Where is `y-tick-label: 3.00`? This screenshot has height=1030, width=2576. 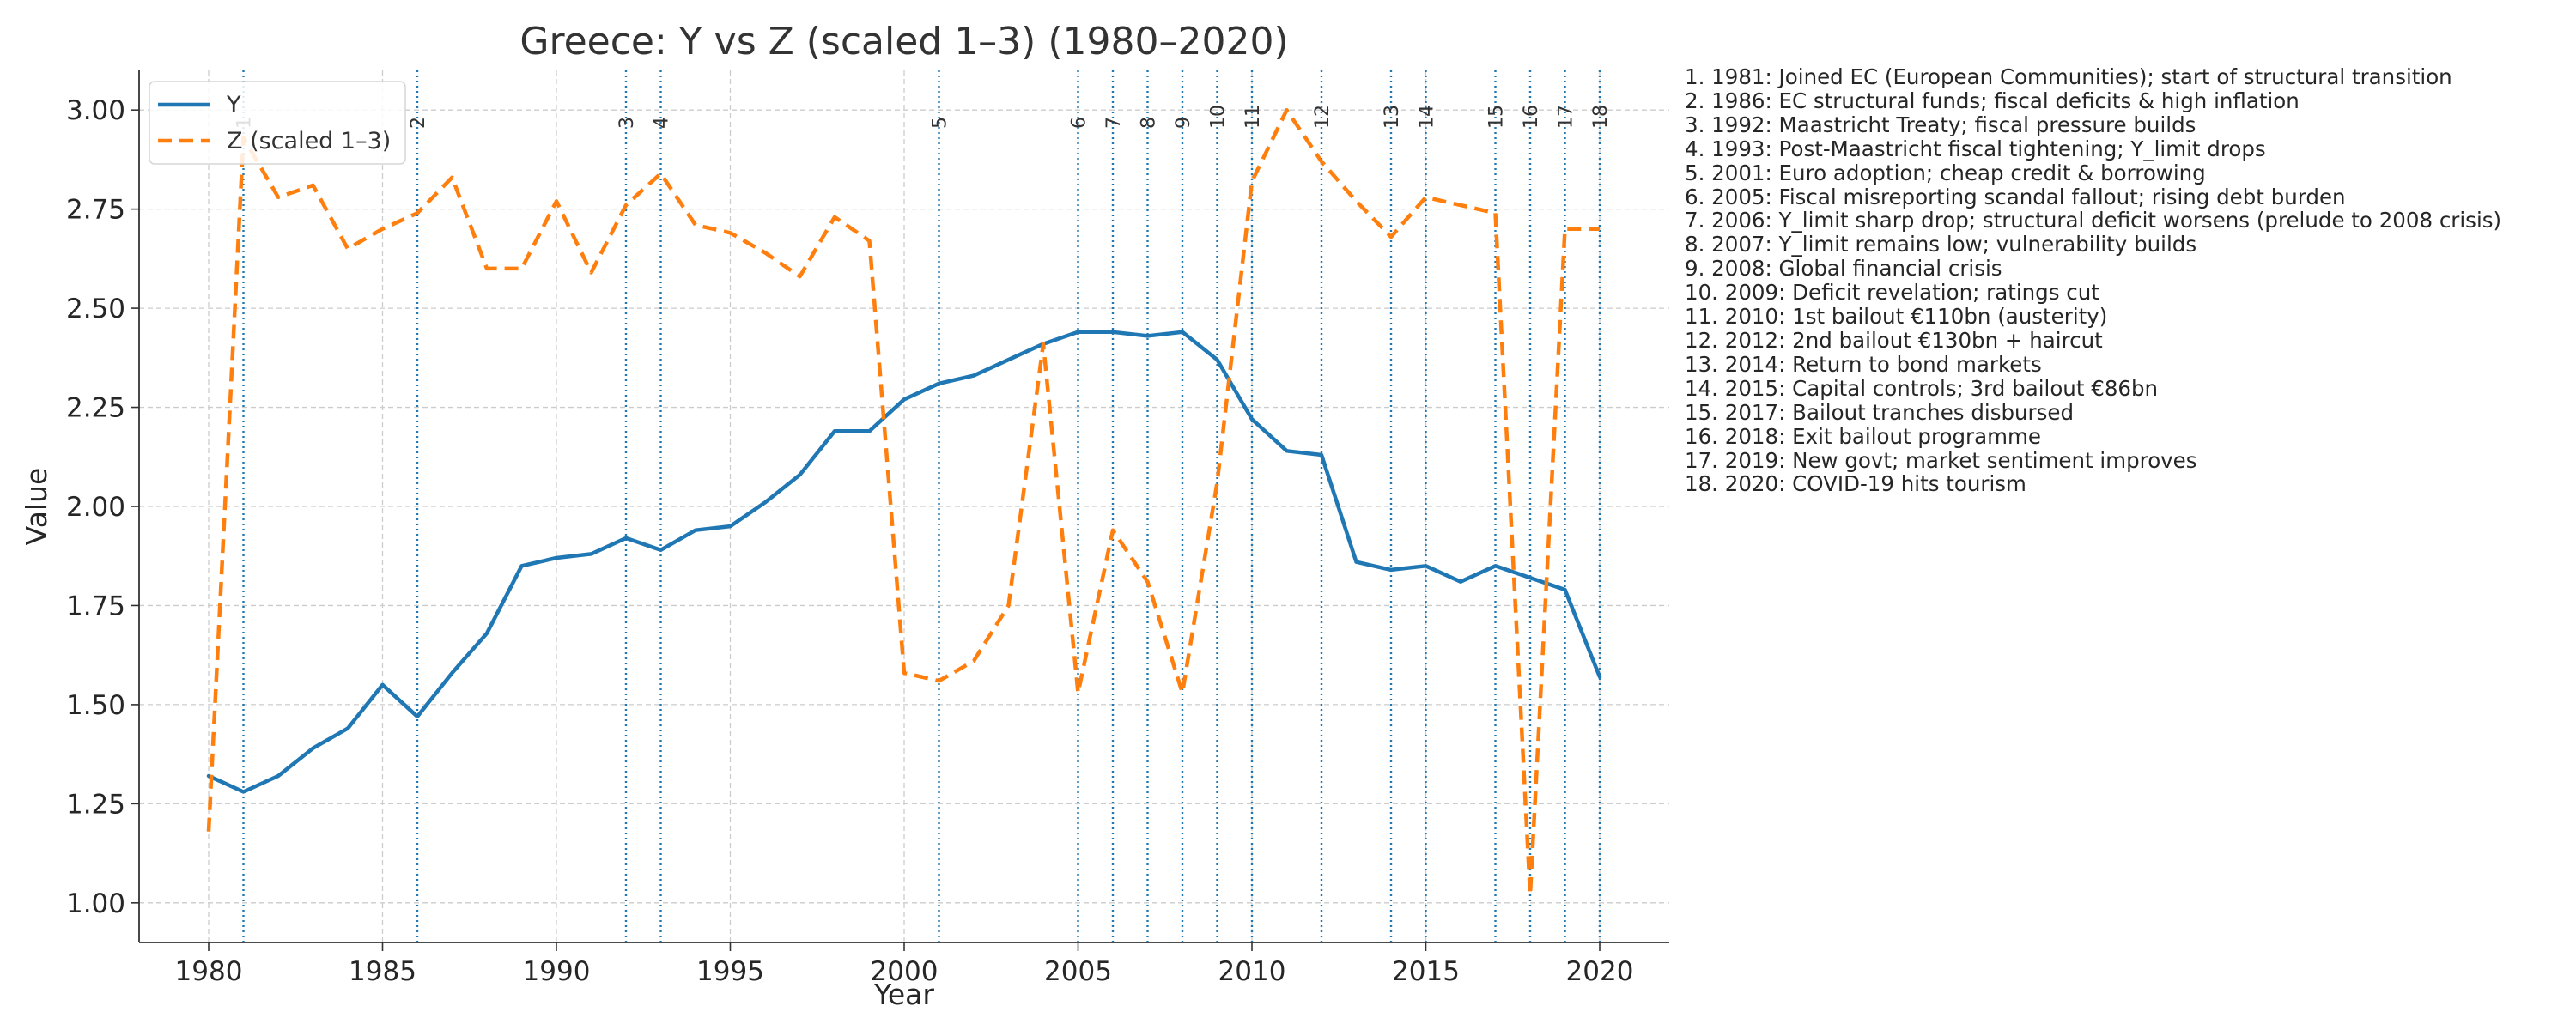
y-tick-label: 3.00 is located at coordinates (96, 110).